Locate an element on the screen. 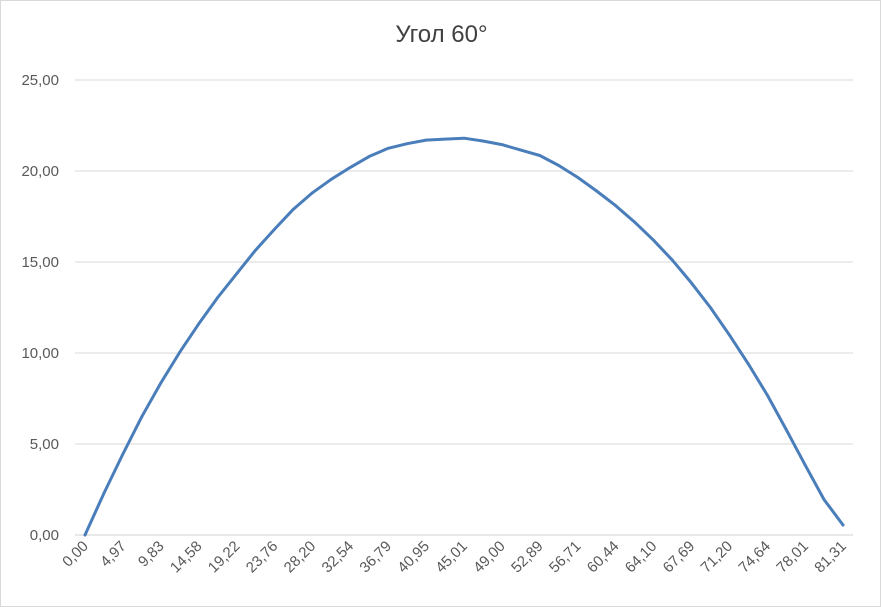 The image size is (881, 607). x-tick-label: 28,20 is located at coordinates (300, 557).